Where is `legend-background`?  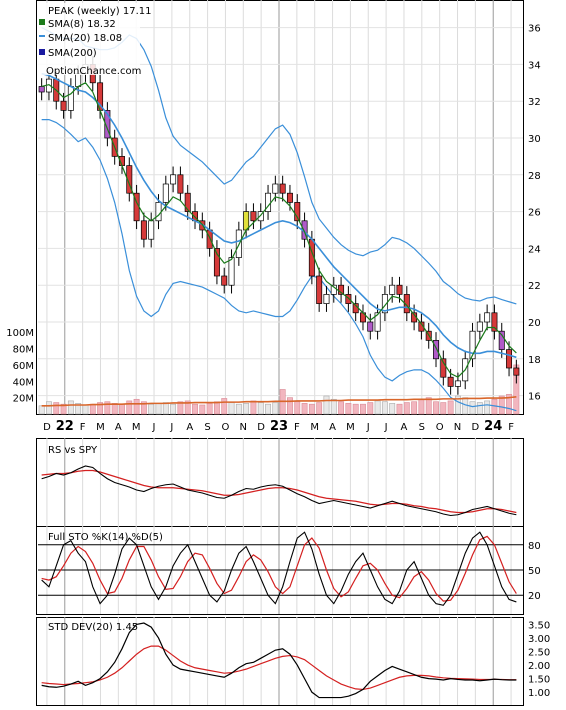
legend-background is located at coordinates (89, 39).